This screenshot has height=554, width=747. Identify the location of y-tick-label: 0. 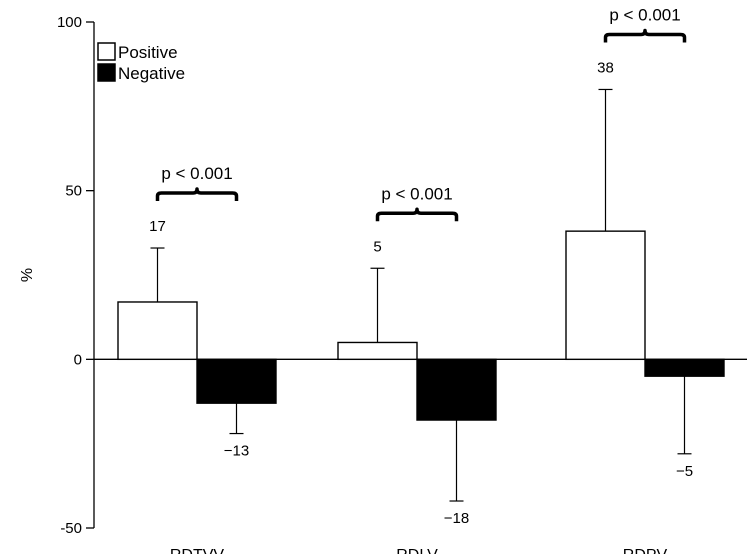
(78, 359).